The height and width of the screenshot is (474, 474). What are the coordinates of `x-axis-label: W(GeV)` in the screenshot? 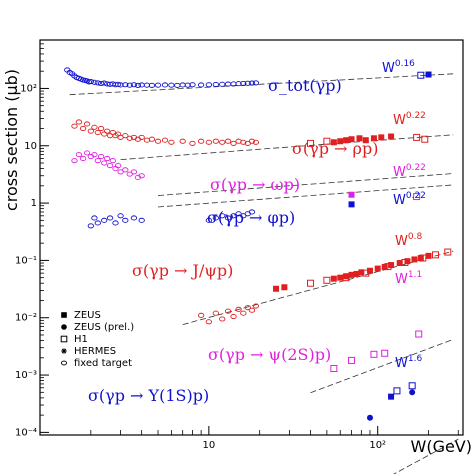 It's located at (442, 446).